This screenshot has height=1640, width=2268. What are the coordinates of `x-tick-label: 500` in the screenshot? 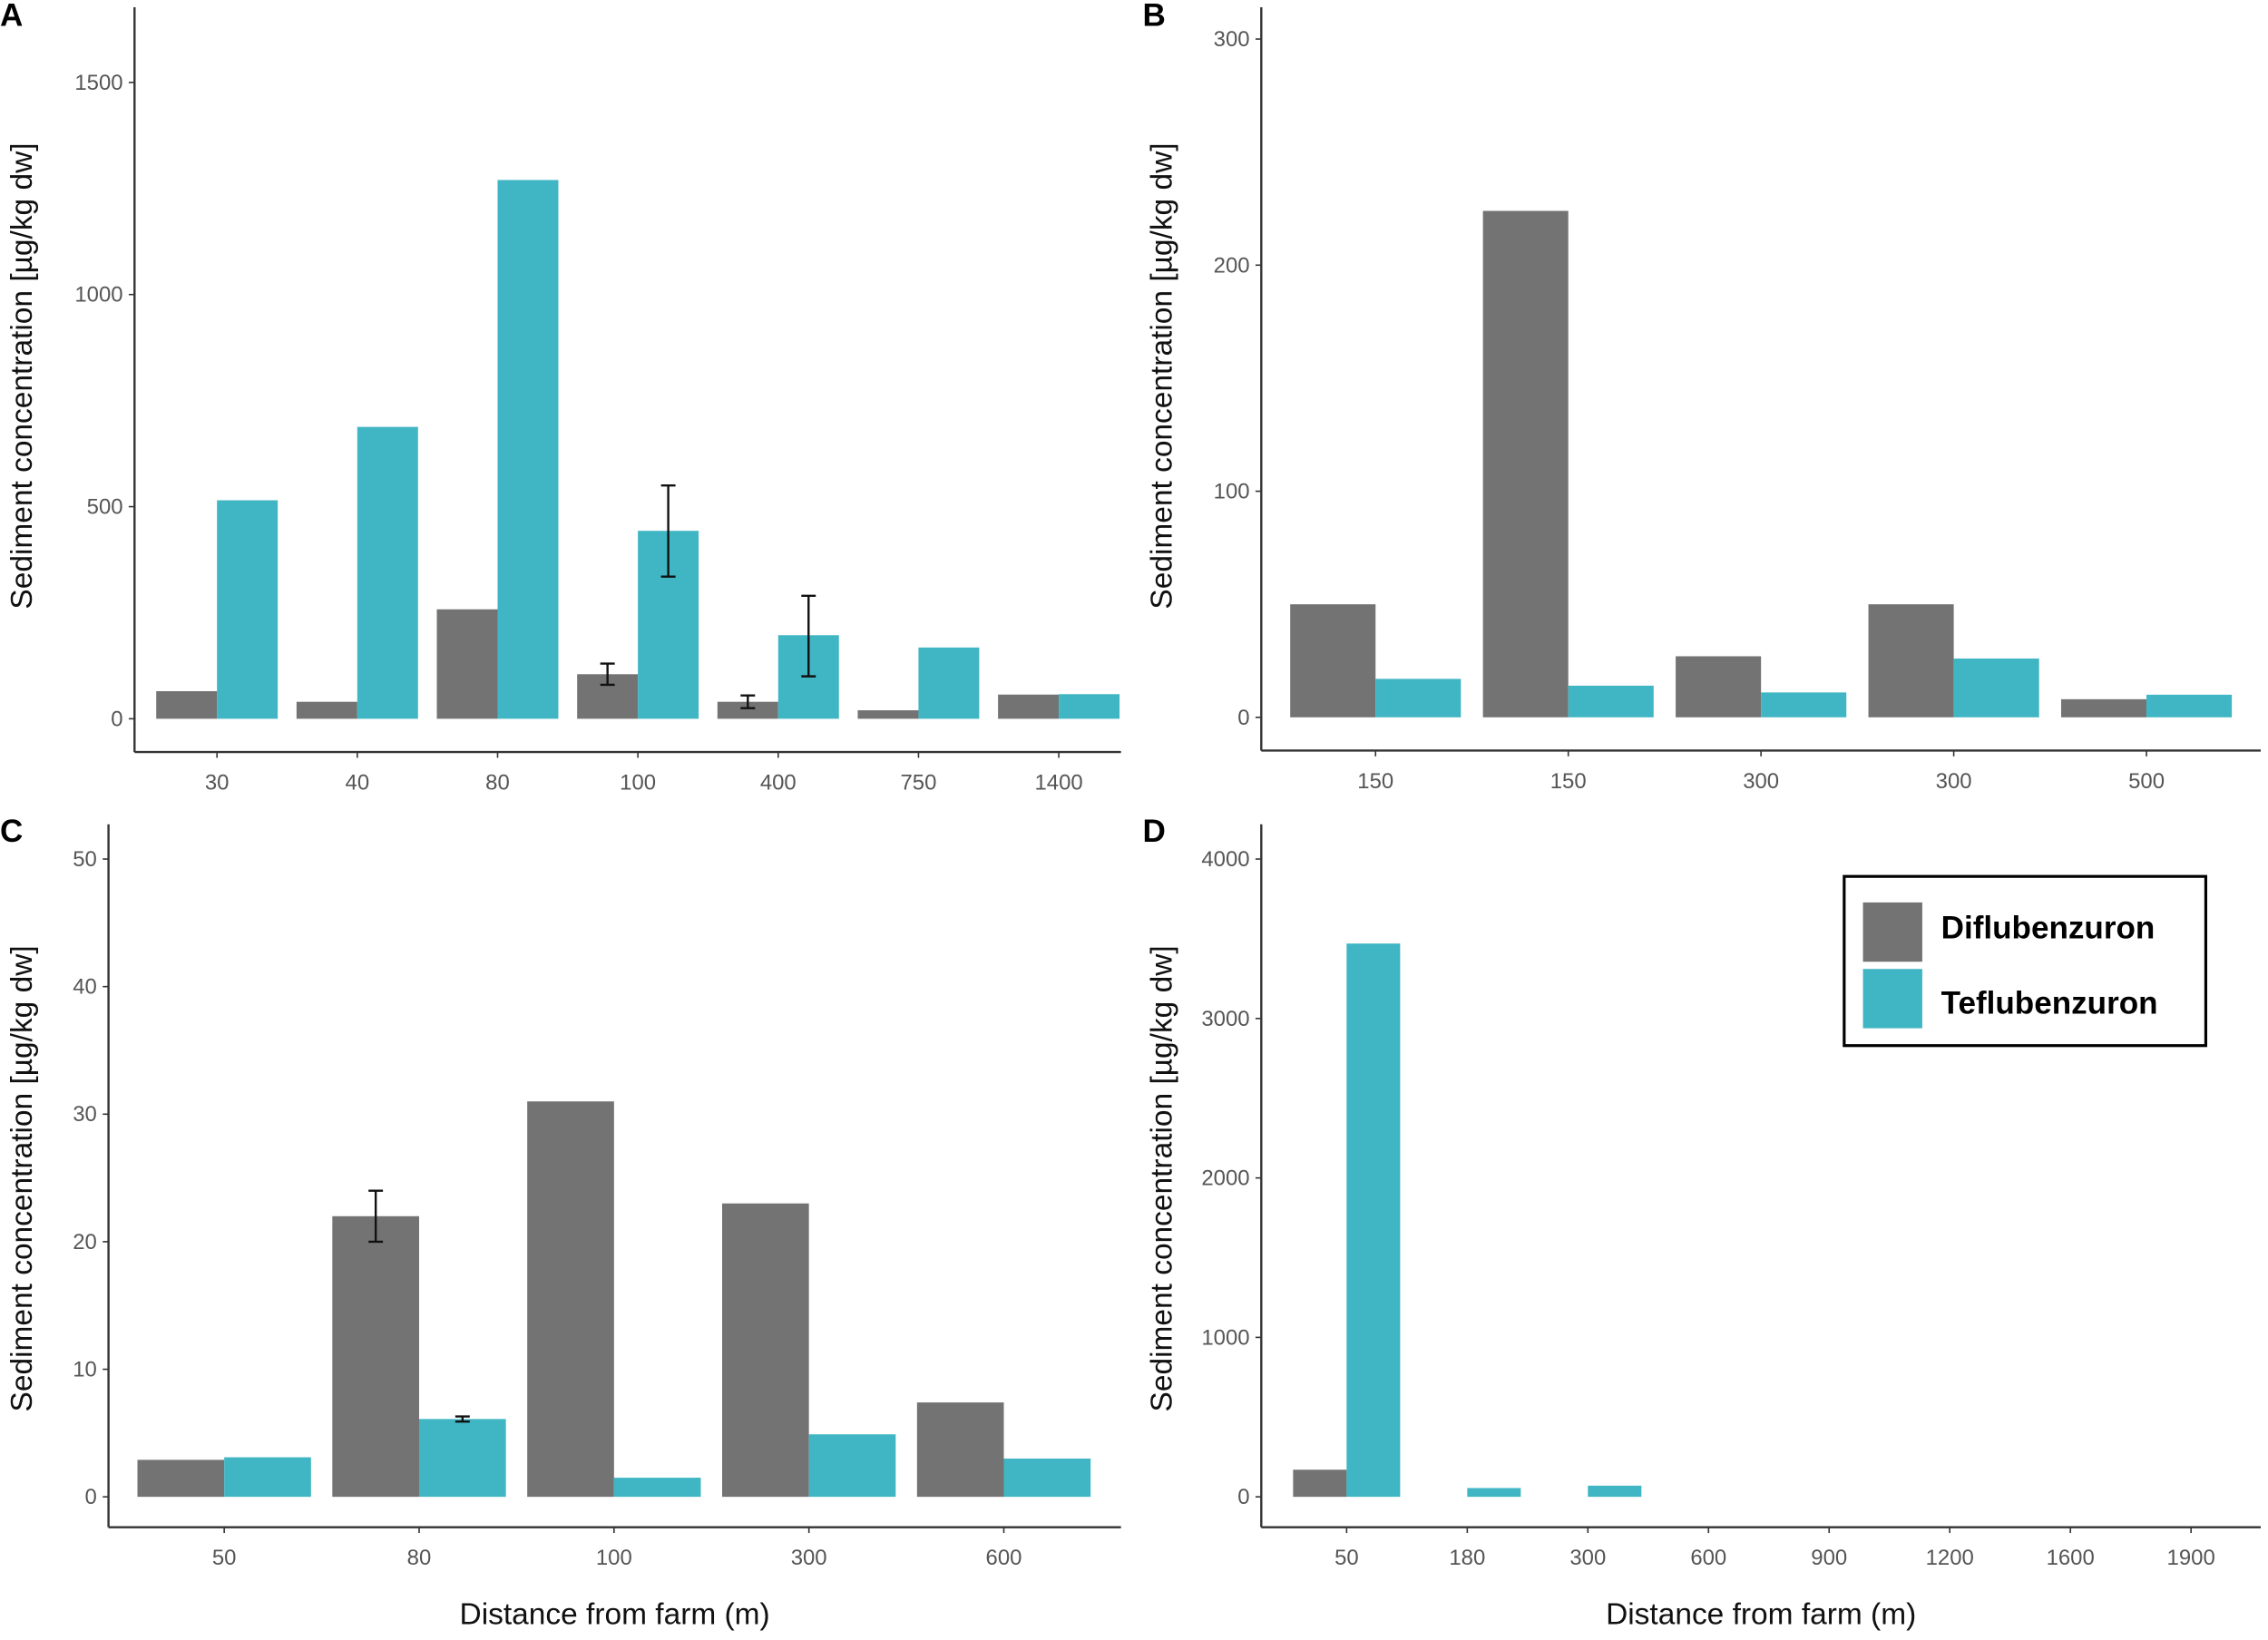 It's located at (2147, 781).